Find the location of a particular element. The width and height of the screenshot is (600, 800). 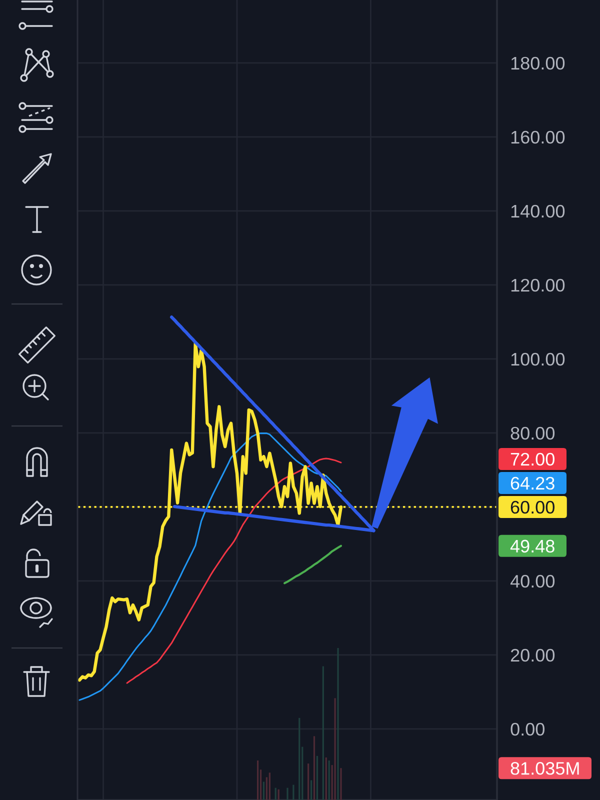

ref-line-label: 60.00 is located at coordinates (532, 507).